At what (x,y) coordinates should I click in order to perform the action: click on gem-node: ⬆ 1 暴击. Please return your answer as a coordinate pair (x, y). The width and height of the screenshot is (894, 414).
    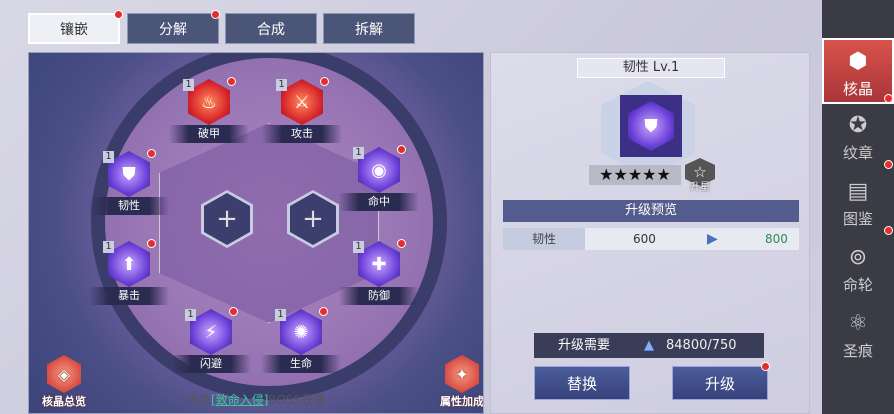
    Looking at the image, I should click on (129, 275).